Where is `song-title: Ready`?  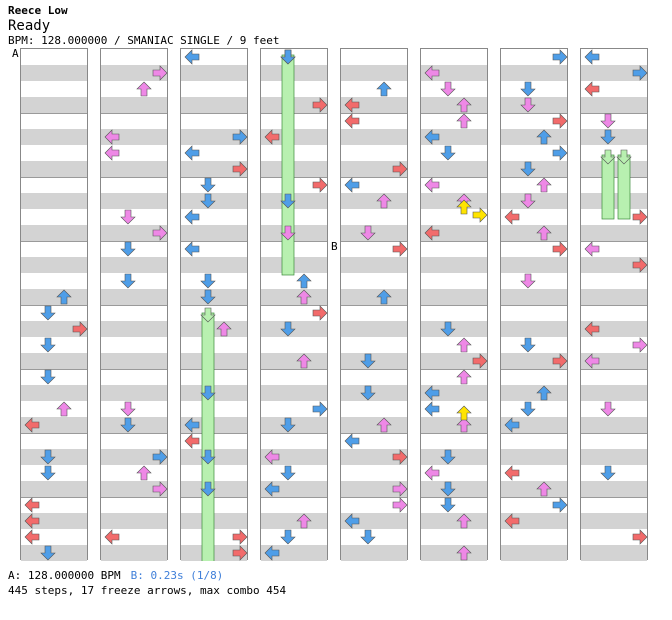 song-title: Ready is located at coordinates (29, 26).